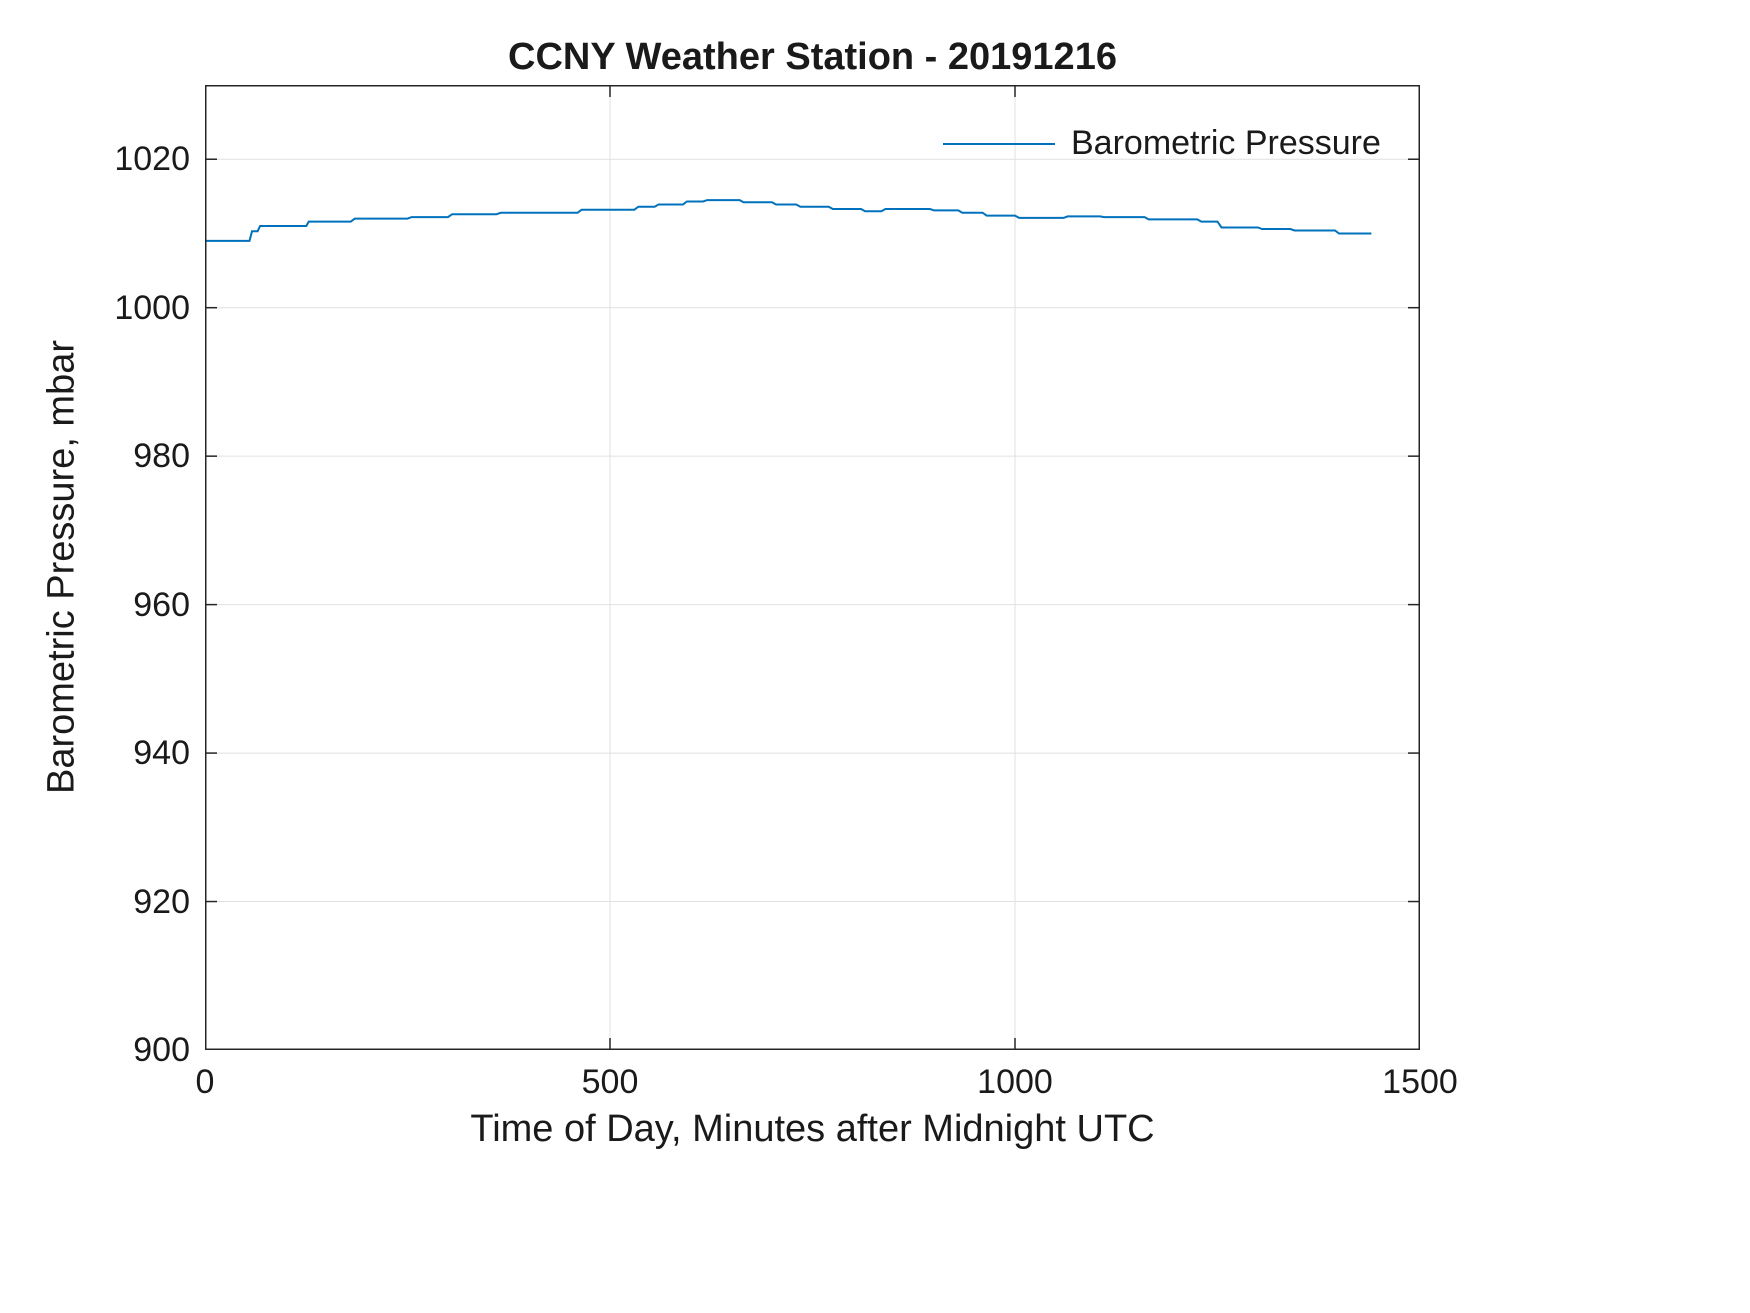 This screenshot has height=1313, width=1750. Describe the element at coordinates (812, 1129) in the screenshot. I see `x-axis-label: Time of Day, Minutes after Midnight UTC` at that location.